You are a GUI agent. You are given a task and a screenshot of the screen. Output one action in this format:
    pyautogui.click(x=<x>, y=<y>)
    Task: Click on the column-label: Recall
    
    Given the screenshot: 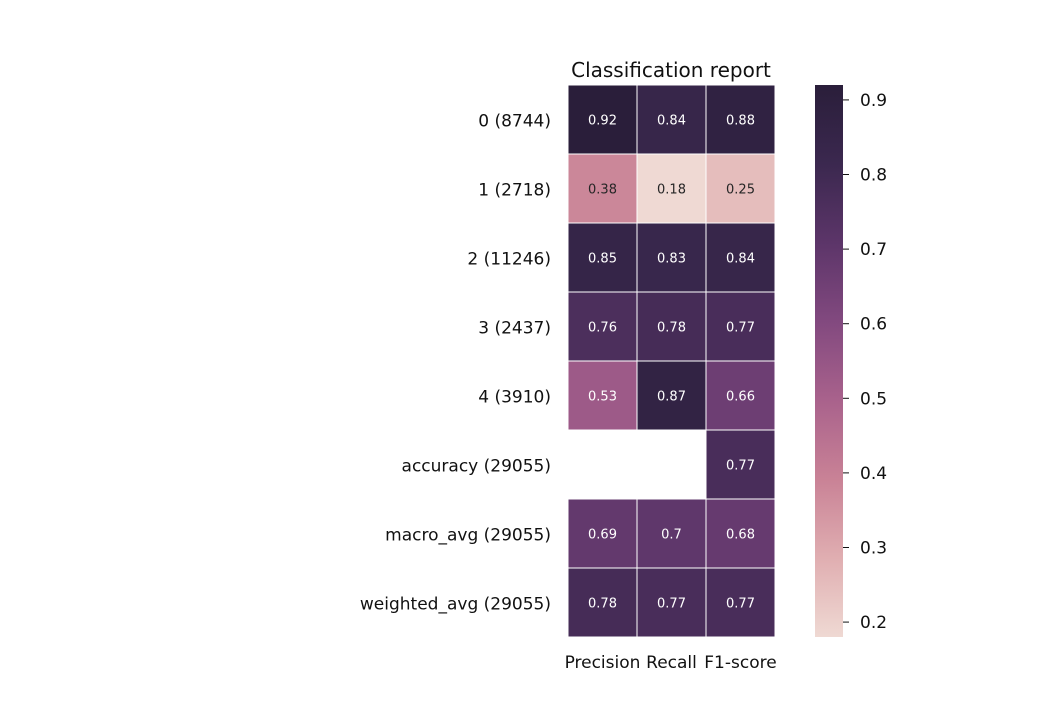 What is the action you would take?
    pyautogui.click(x=671, y=663)
    